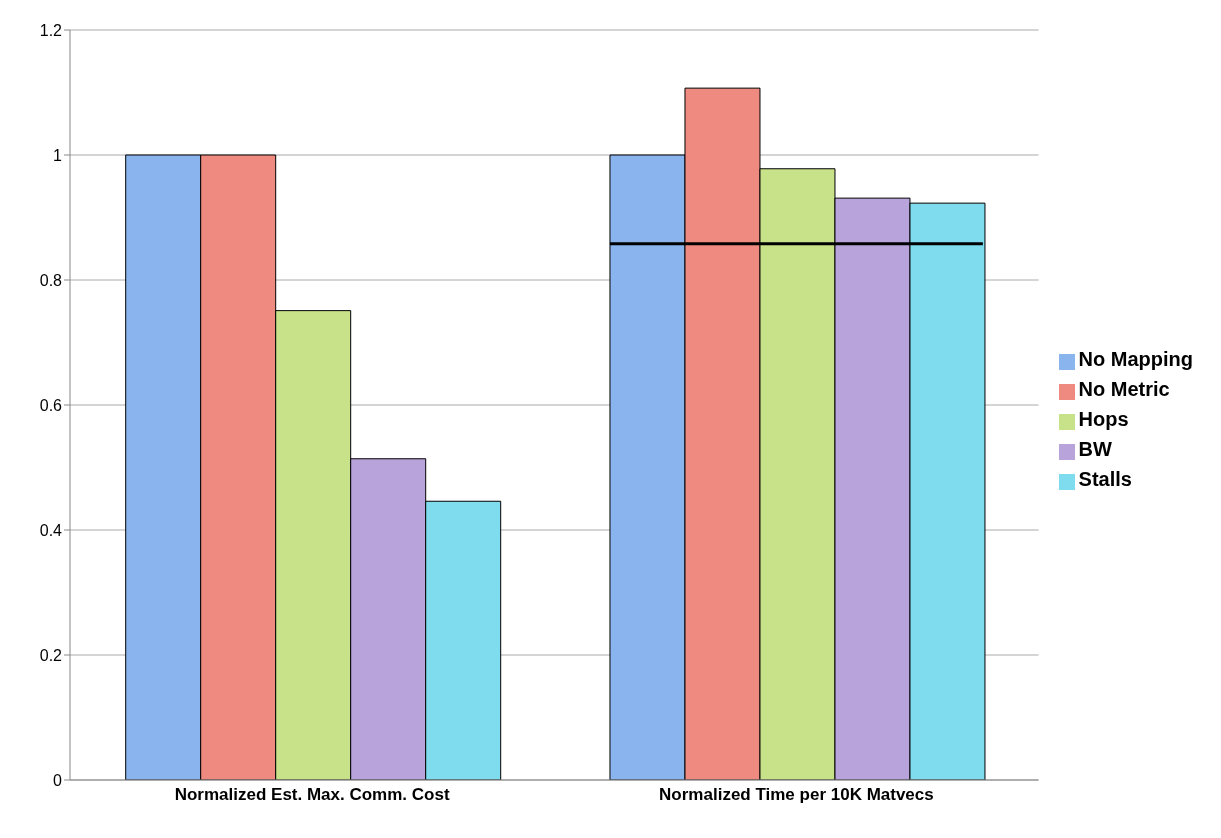  I want to click on x-tick-label: Normalized Est. Max. Comm. Cost, so click(312, 795).